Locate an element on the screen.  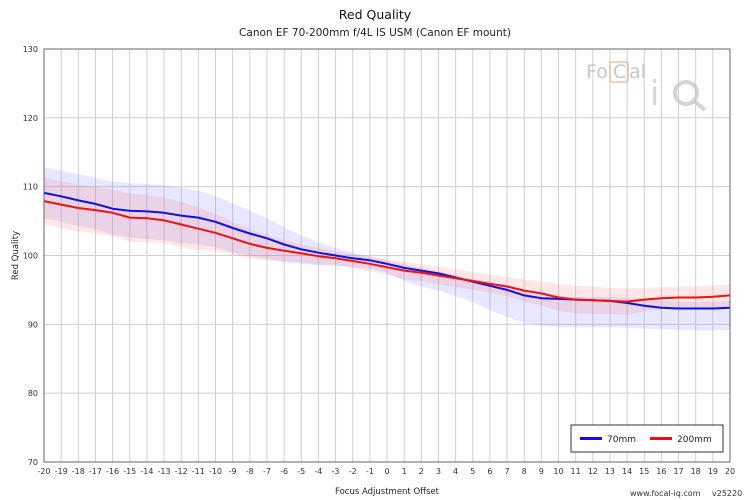
logo-text-c: C is located at coordinates (619, 72).